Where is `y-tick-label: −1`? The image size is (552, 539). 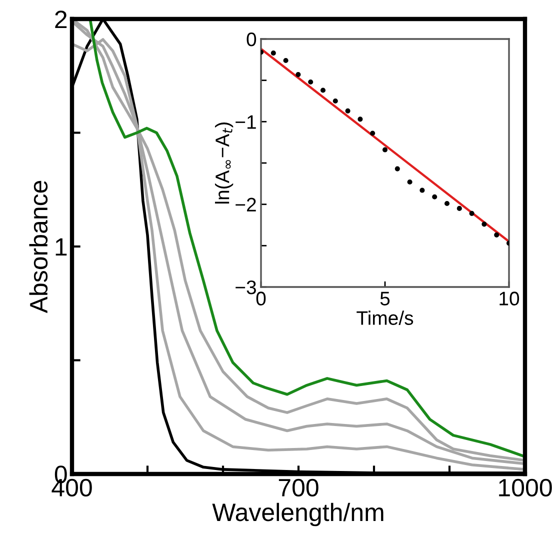 y-tick-label: −1 is located at coordinates (246, 122).